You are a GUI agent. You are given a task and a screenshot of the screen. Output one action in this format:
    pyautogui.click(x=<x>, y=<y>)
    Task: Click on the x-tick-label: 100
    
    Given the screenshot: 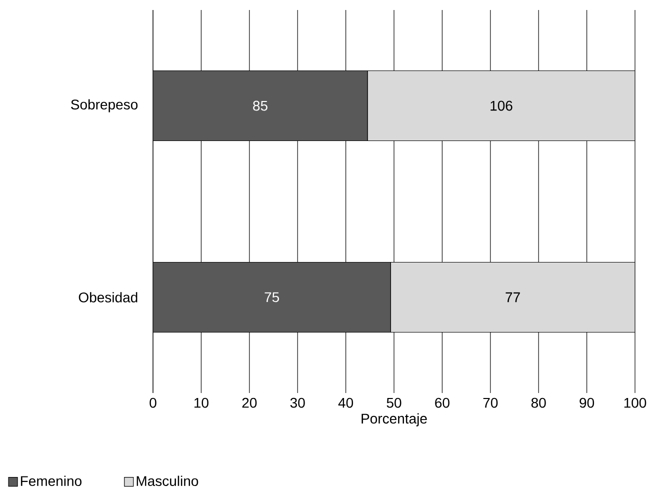 What is the action you would take?
    pyautogui.click(x=635, y=403)
    